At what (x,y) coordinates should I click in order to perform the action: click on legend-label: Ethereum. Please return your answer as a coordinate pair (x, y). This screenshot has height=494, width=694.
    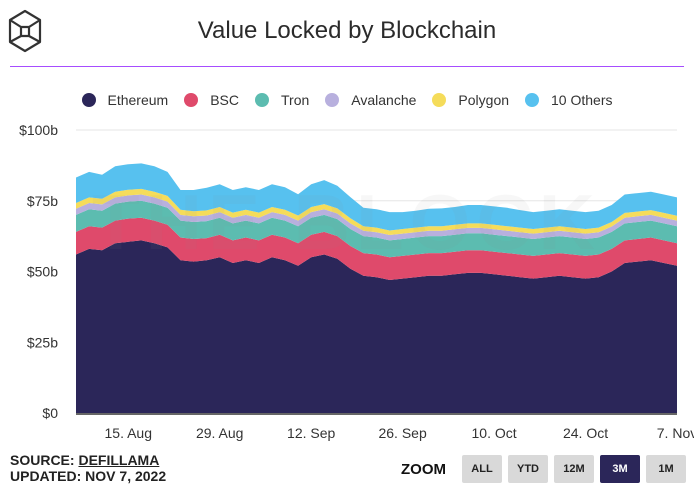
    Looking at the image, I should click on (138, 100).